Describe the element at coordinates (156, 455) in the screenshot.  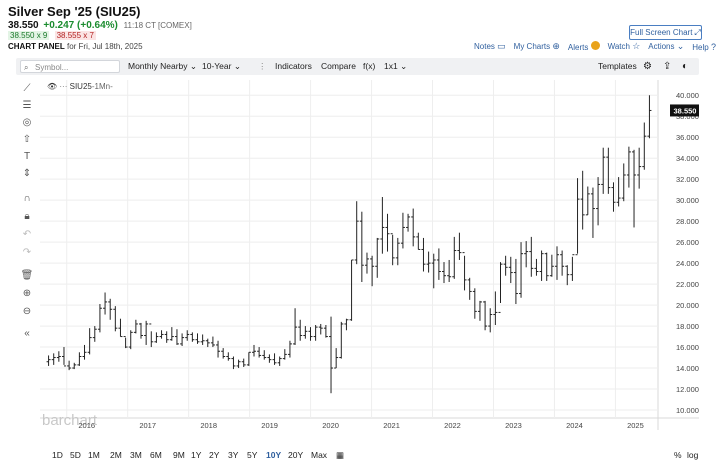
I see `period-button-6m: 6M` at that location.